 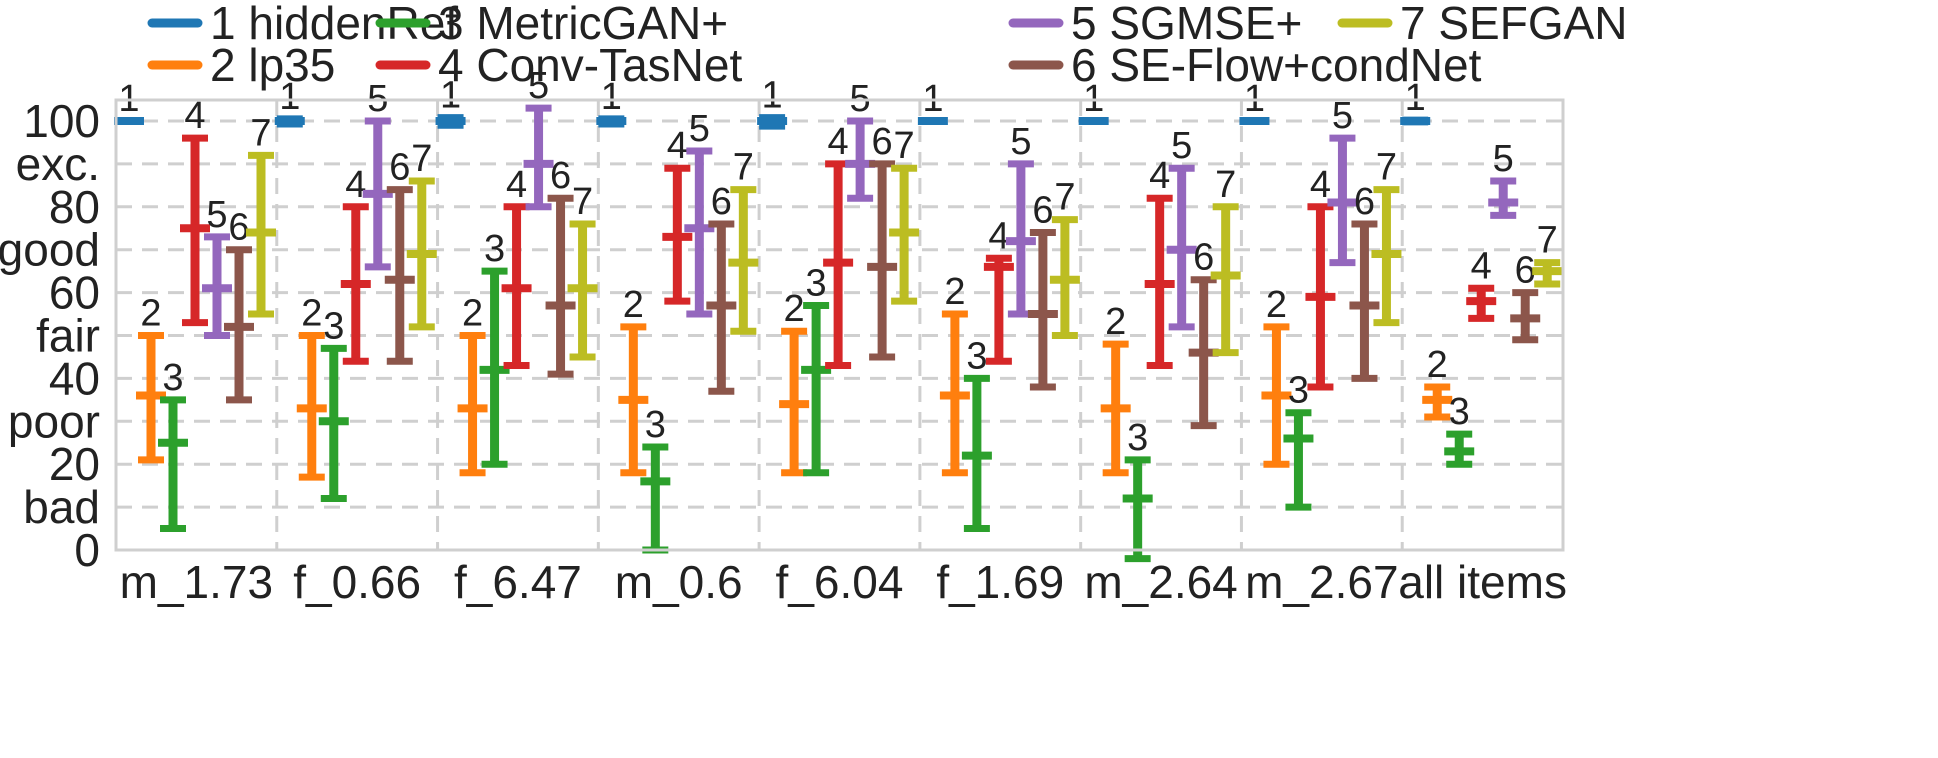 What do you see at coordinates (1186, 24) in the screenshot?
I see `legend-label: 5 SGMSE+` at bounding box center [1186, 24].